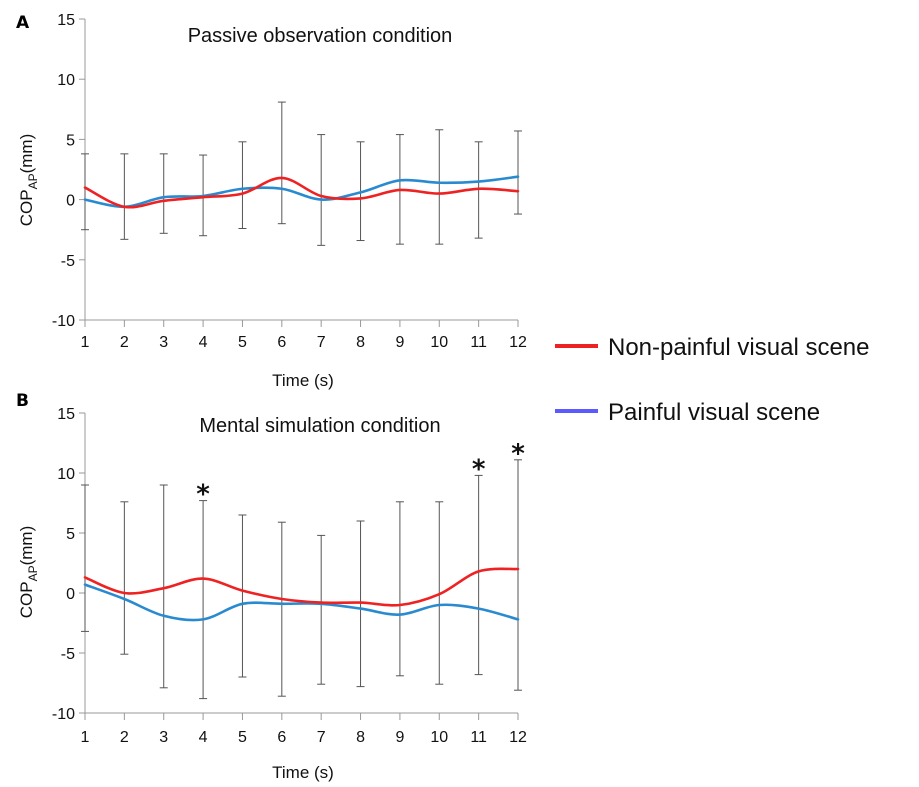 This screenshot has height=787, width=919. Describe the element at coordinates (66, 80) in the screenshot. I see `chart0-y-tick-label: 10` at that location.